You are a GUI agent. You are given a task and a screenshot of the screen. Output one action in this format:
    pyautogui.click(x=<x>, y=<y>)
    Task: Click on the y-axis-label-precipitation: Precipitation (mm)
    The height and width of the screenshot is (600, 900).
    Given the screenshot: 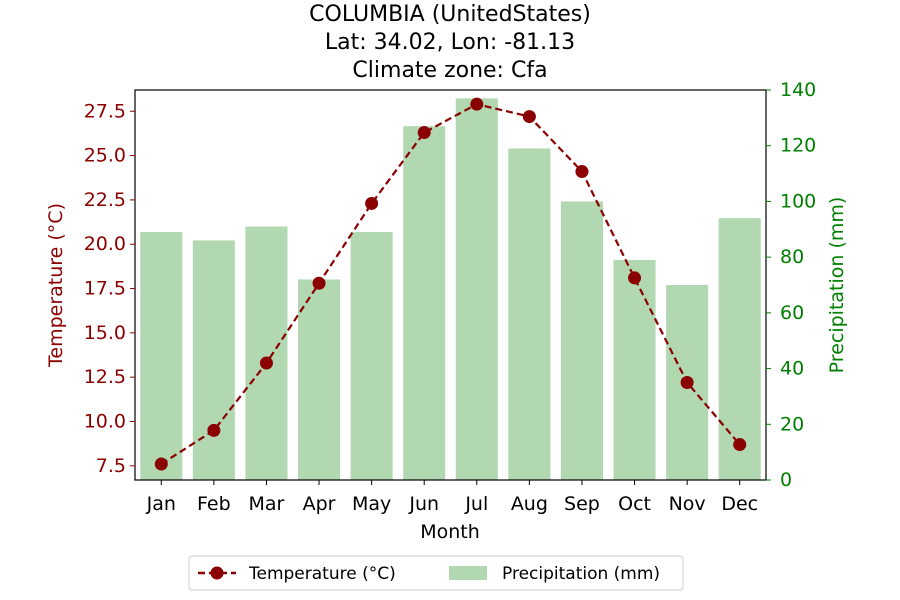 What is the action you would take?
    pyautogui.click(x=837, y=285)
    